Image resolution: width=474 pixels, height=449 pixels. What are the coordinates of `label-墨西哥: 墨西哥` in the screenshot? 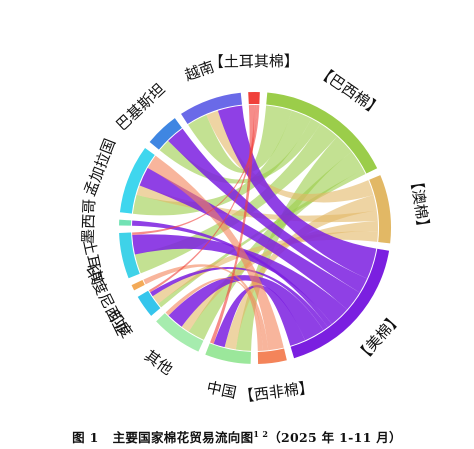 It's located at (89, 221).